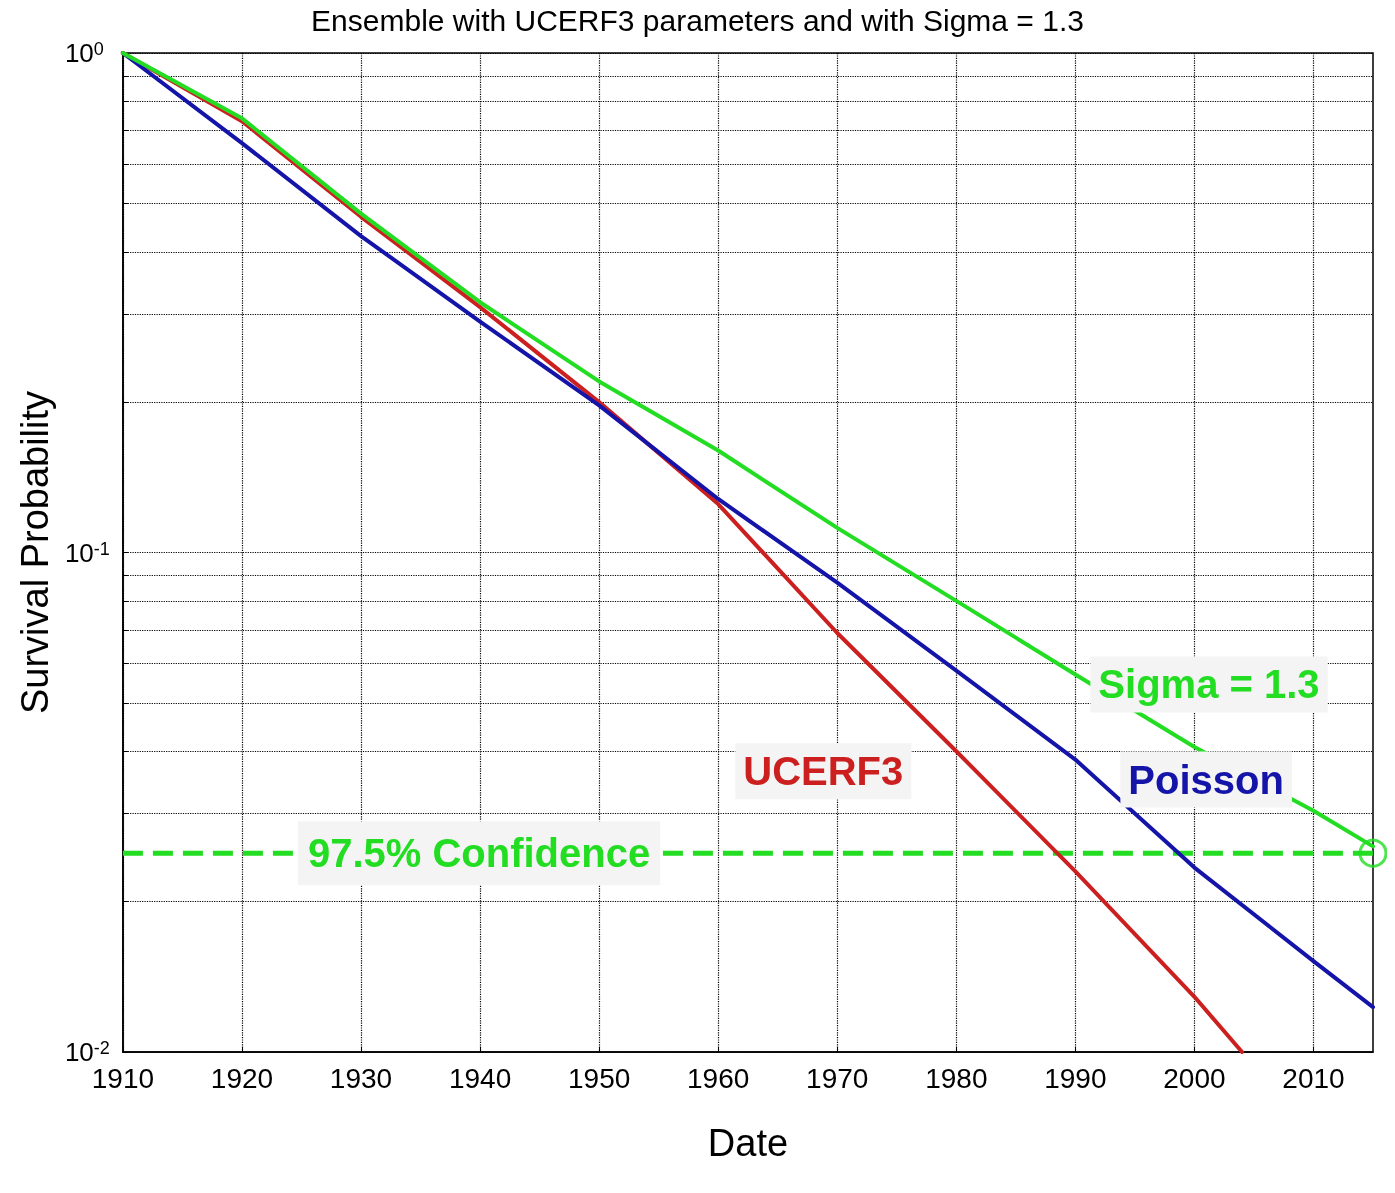 Image resolution: width=1395 pixels, height=1193 pixels. I want to click on y-axis-title: Survival Probability, so click(35, 552).